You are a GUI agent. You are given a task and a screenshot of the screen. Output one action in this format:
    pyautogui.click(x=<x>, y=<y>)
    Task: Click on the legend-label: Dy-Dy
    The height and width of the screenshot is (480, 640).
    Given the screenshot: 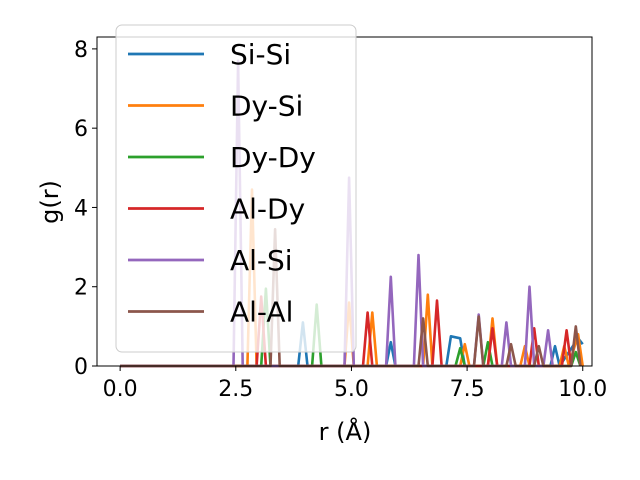 What is the action you would take?
    pyautogui.click(x=273, y=157)
    